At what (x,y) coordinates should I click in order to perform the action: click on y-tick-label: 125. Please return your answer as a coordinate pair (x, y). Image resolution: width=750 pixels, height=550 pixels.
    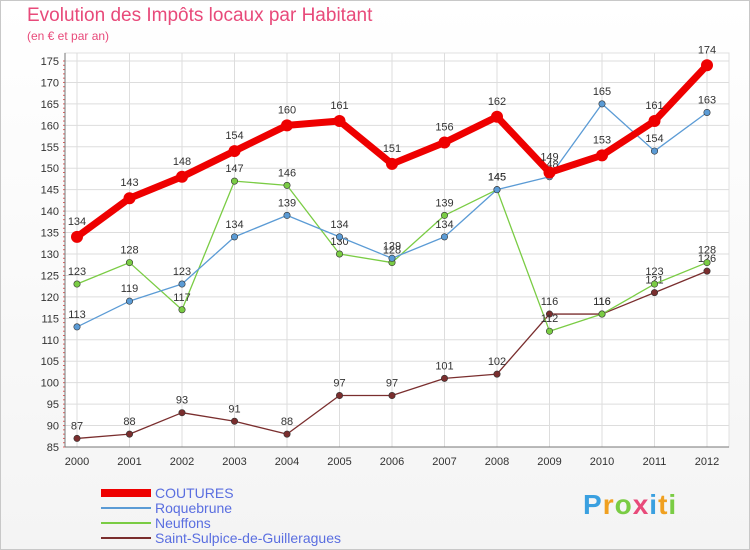
    Looking at the image, I should click on (50, 276).